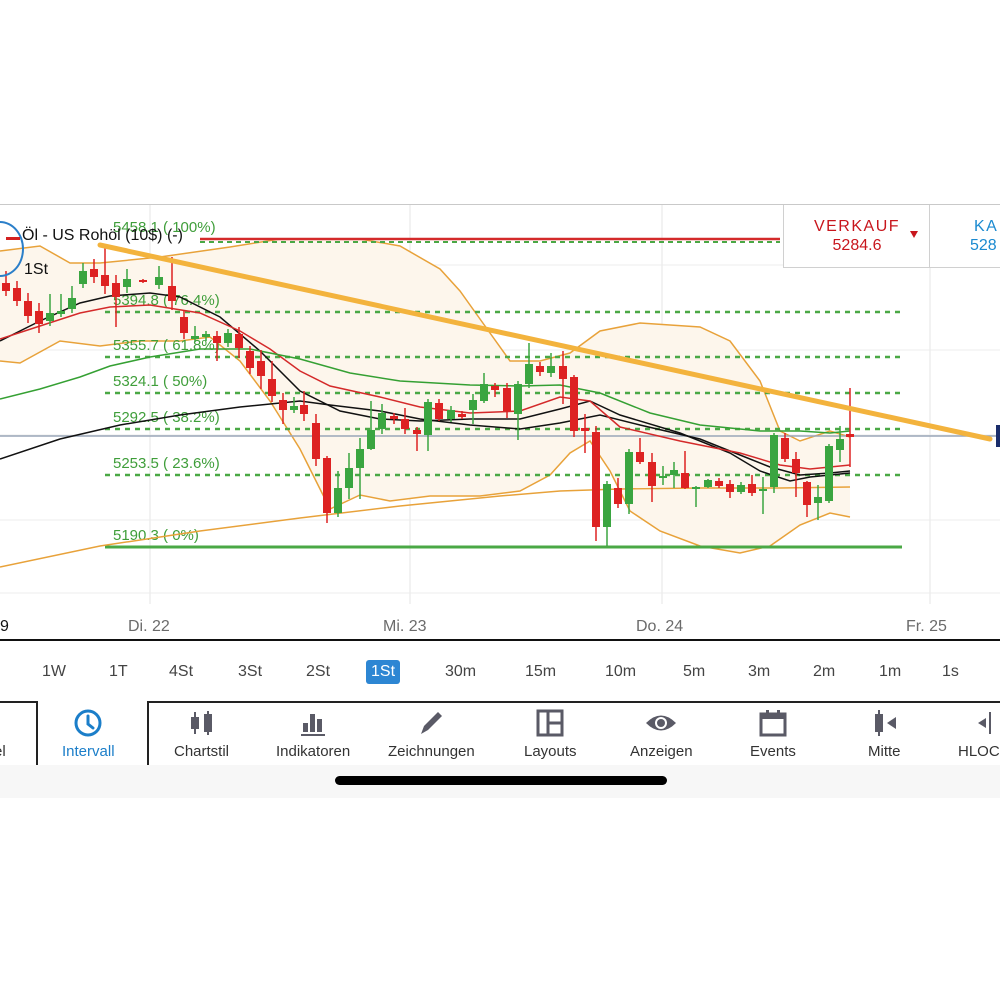  What do you see at coordinates (156, 535) in the screenshot?
I see `fib-label: 5190.3 ( 0%)` at bounding box center [156, 535].